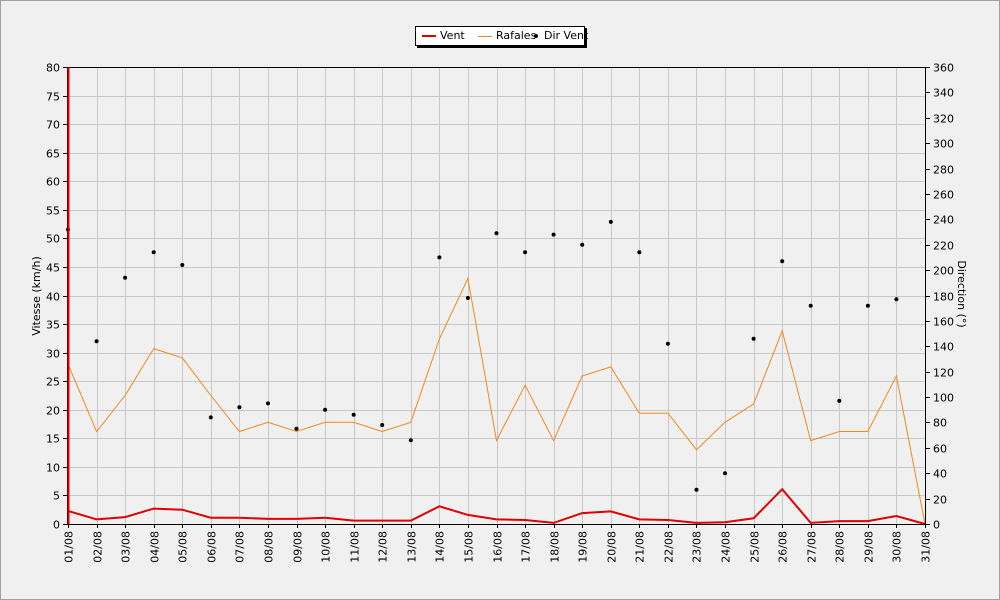 The width and height of the screenshot is (1000, 600). Describe the element at coordinates (212, 547) in the screenshot. I see `x-tick-label: 06/08` at that location.